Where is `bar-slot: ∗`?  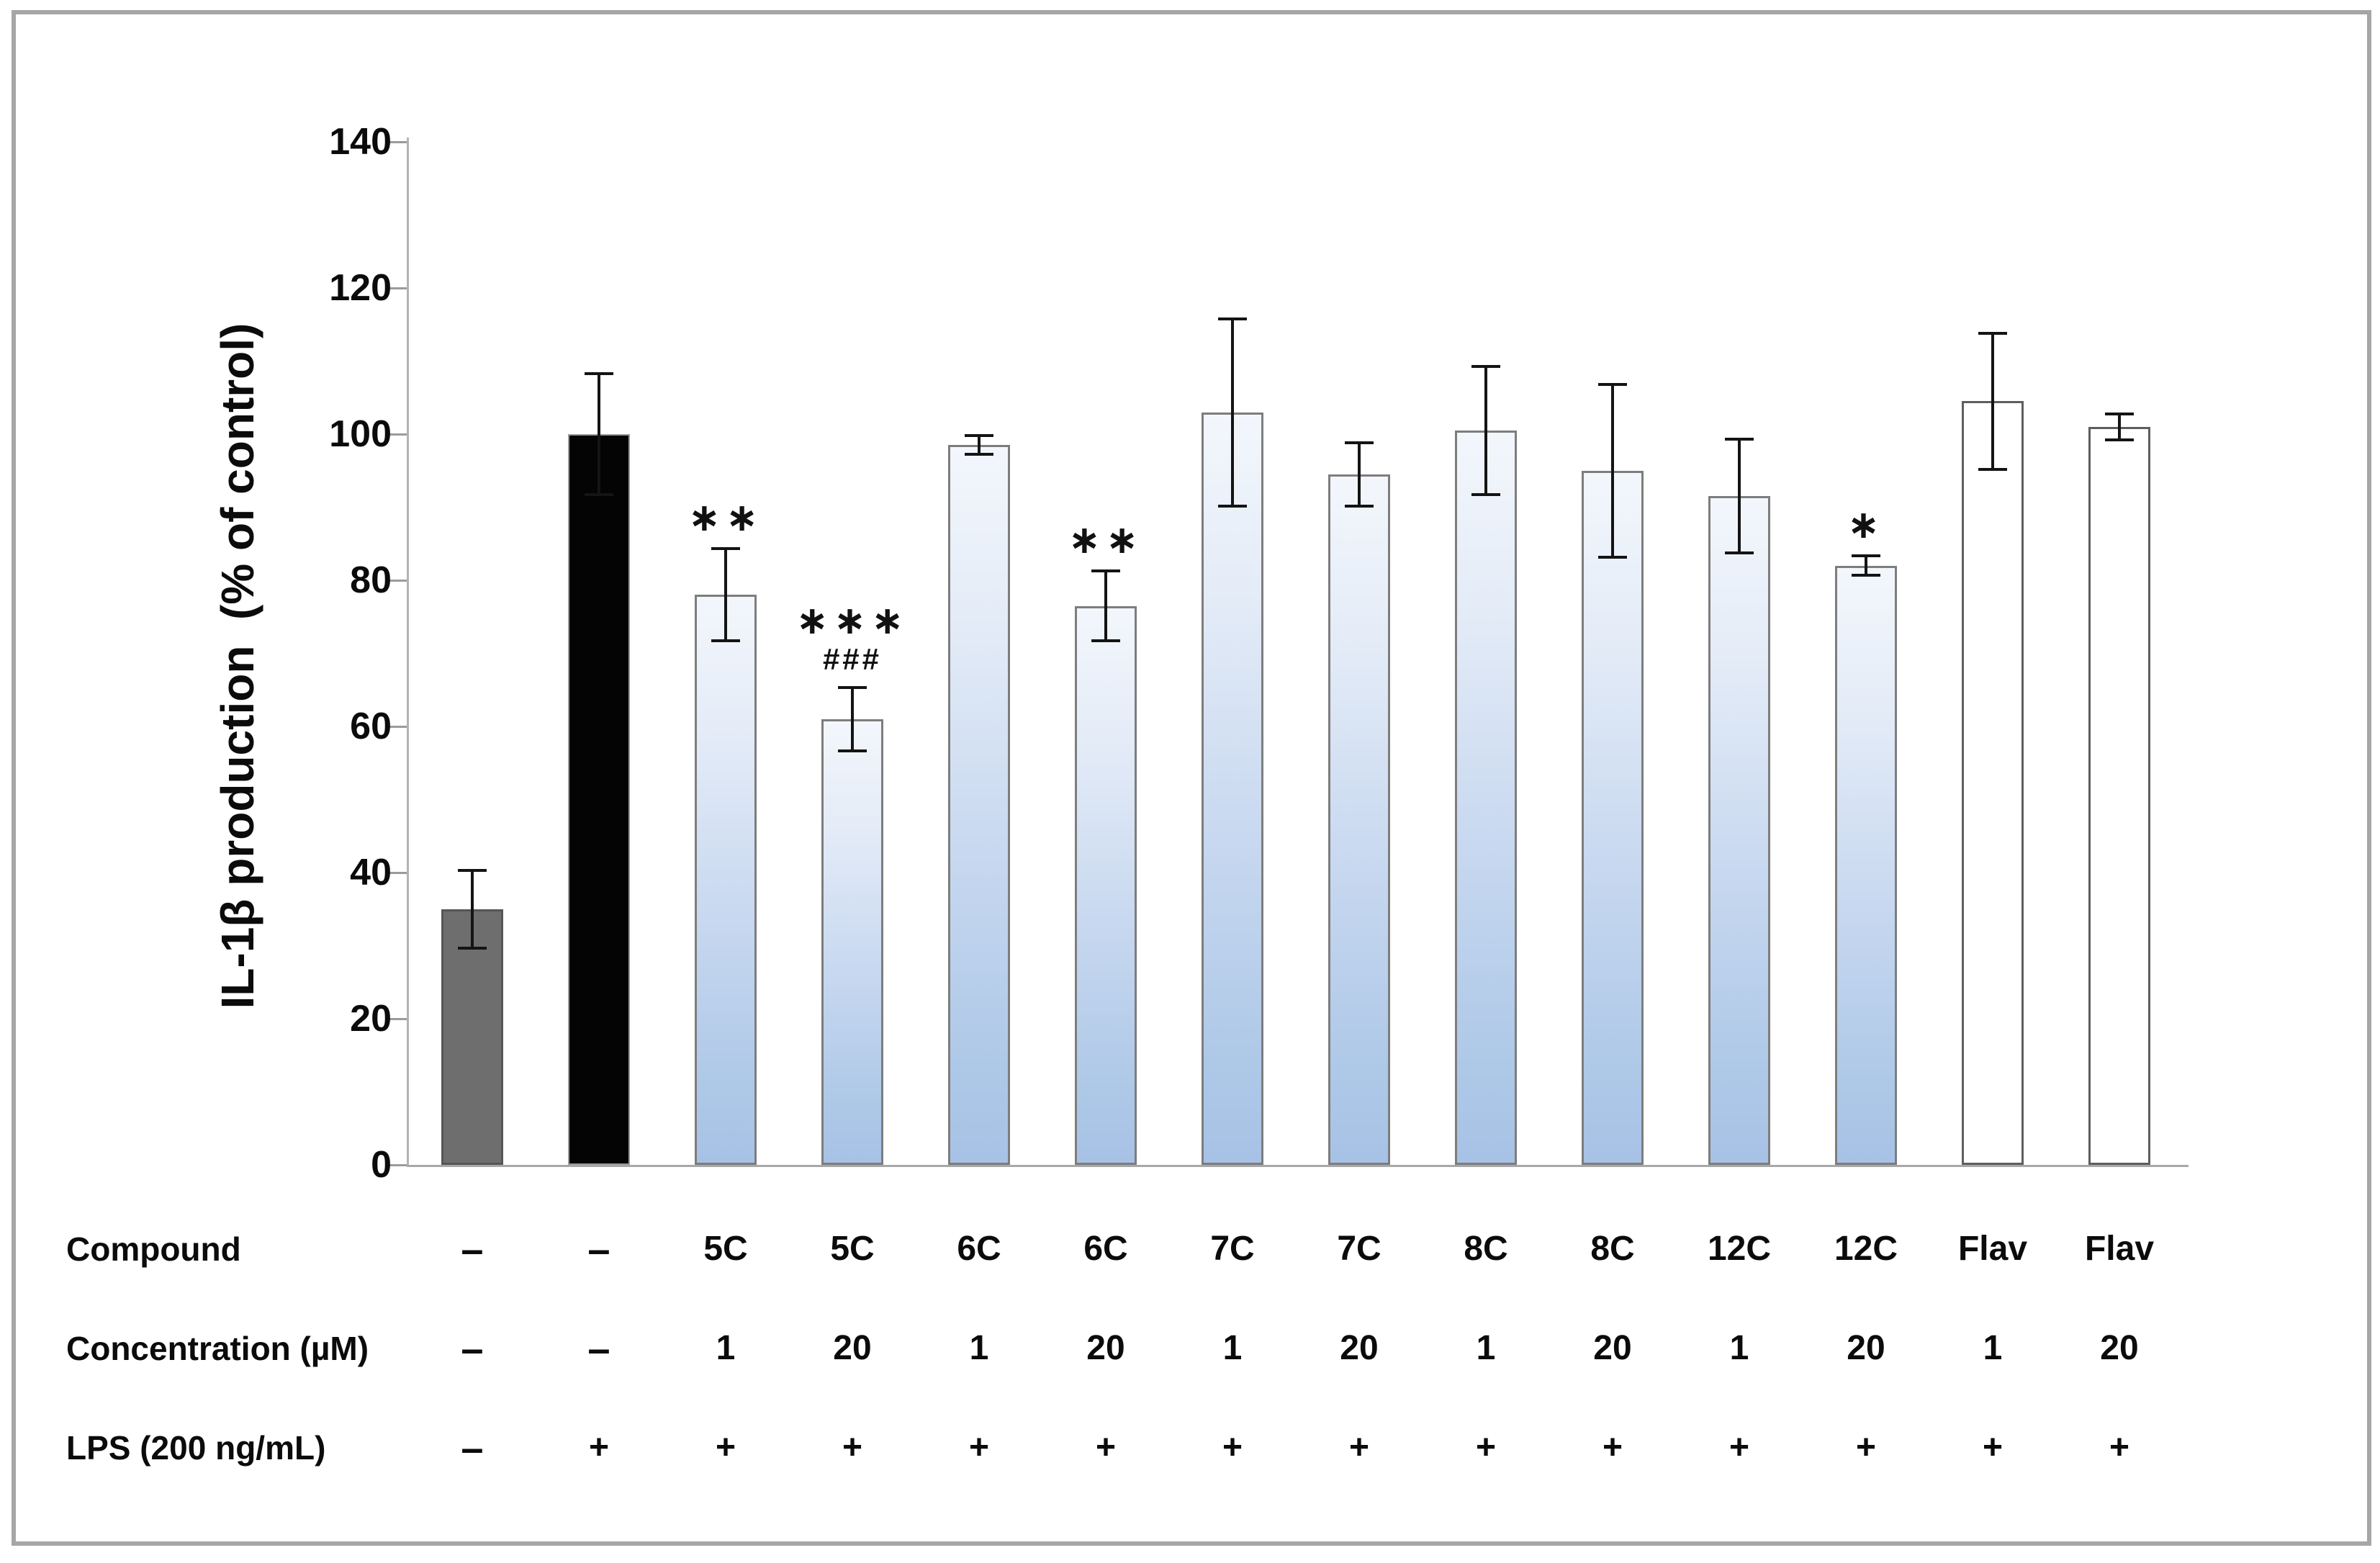 bar-slot: ∗ is located at coordinates (1866, 653).